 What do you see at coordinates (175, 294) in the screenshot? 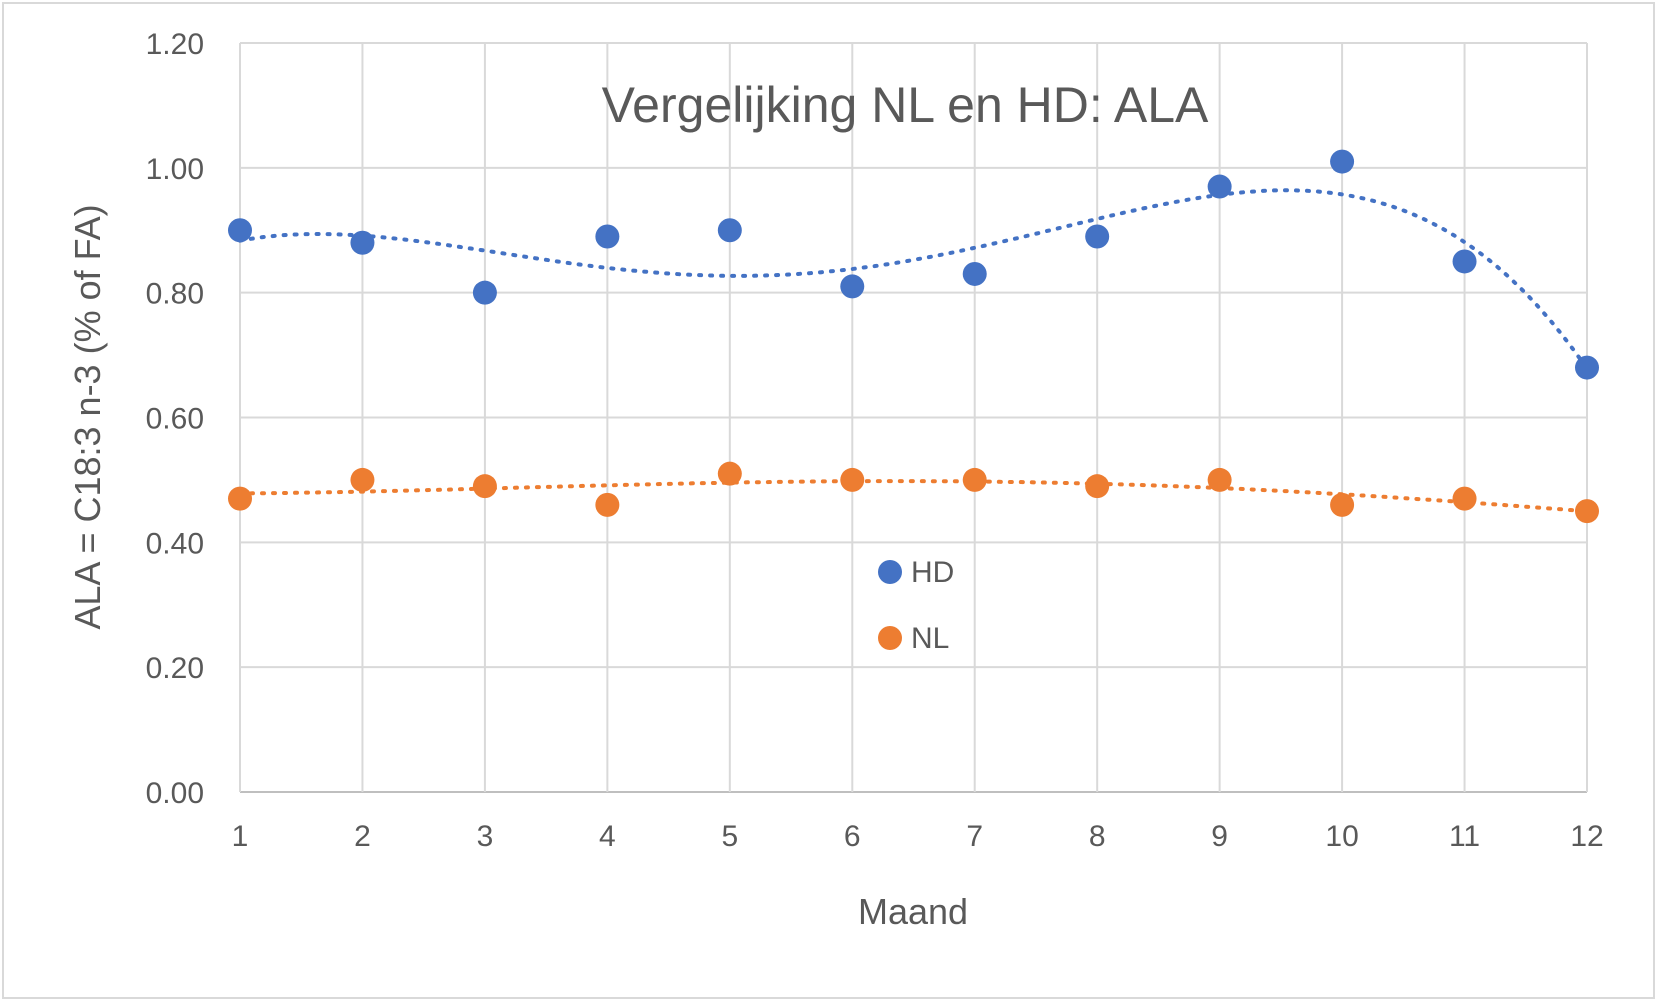
I see `y-tick-label: 0.80` at bounding box center [175, 294].